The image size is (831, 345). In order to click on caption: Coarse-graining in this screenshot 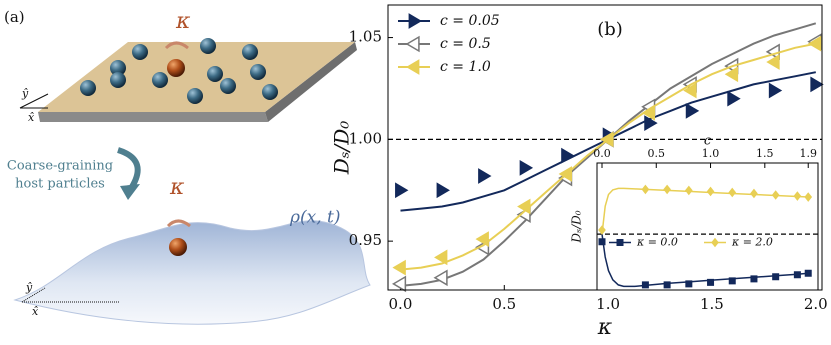, I will do `click(60, 166)`.